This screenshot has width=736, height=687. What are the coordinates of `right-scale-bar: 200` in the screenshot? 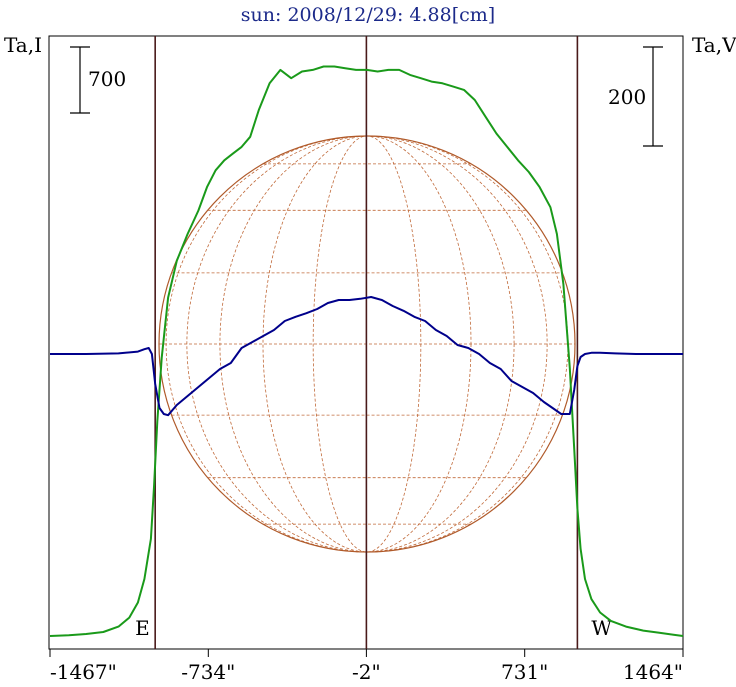 It's located at (635, 96).